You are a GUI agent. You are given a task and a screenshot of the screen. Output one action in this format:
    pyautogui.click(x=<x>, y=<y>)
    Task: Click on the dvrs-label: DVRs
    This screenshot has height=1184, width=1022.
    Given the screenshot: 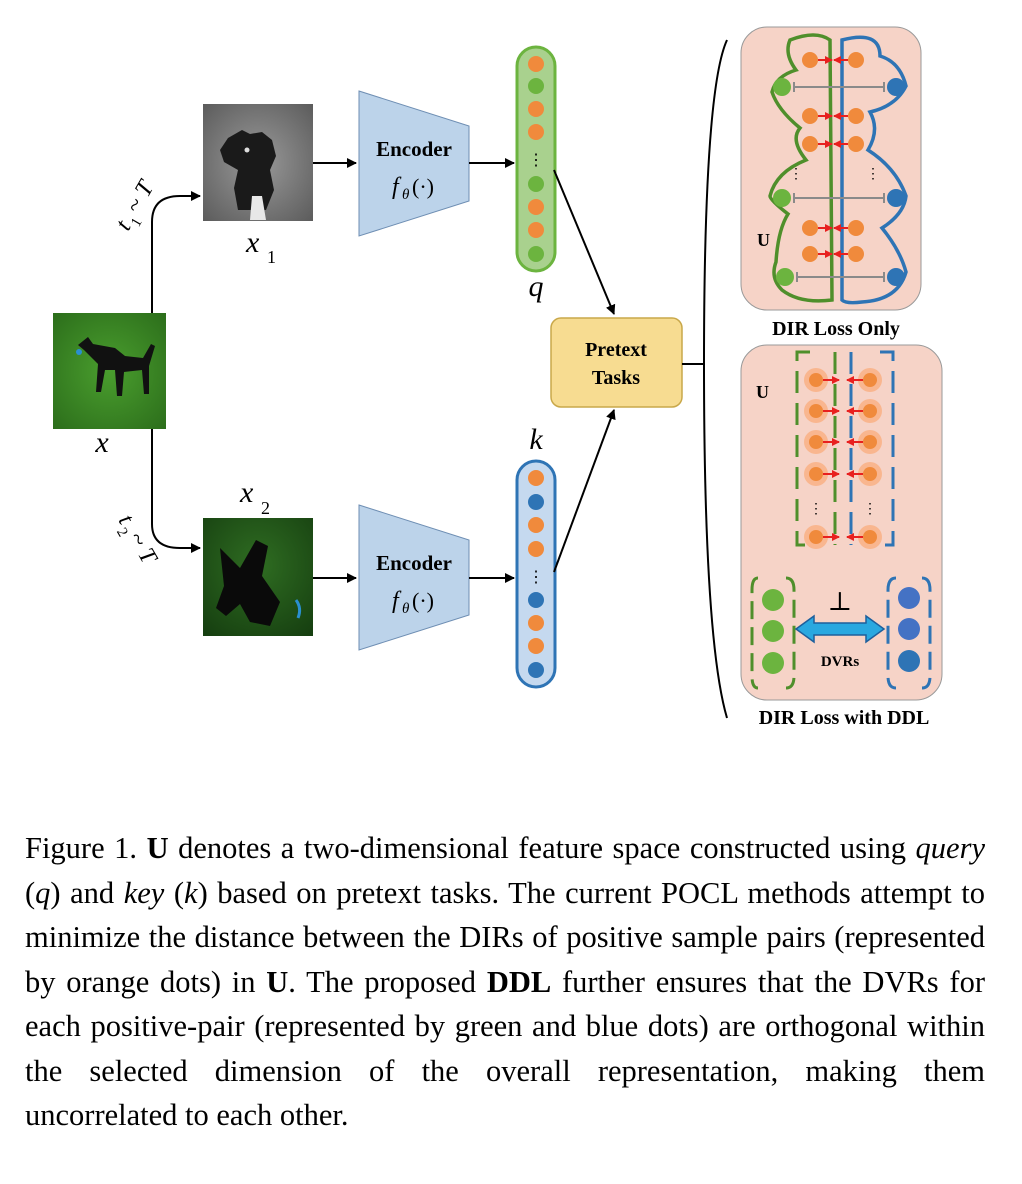 What is the action you would take?
    pyautogui.click(x=840, y=662)
    